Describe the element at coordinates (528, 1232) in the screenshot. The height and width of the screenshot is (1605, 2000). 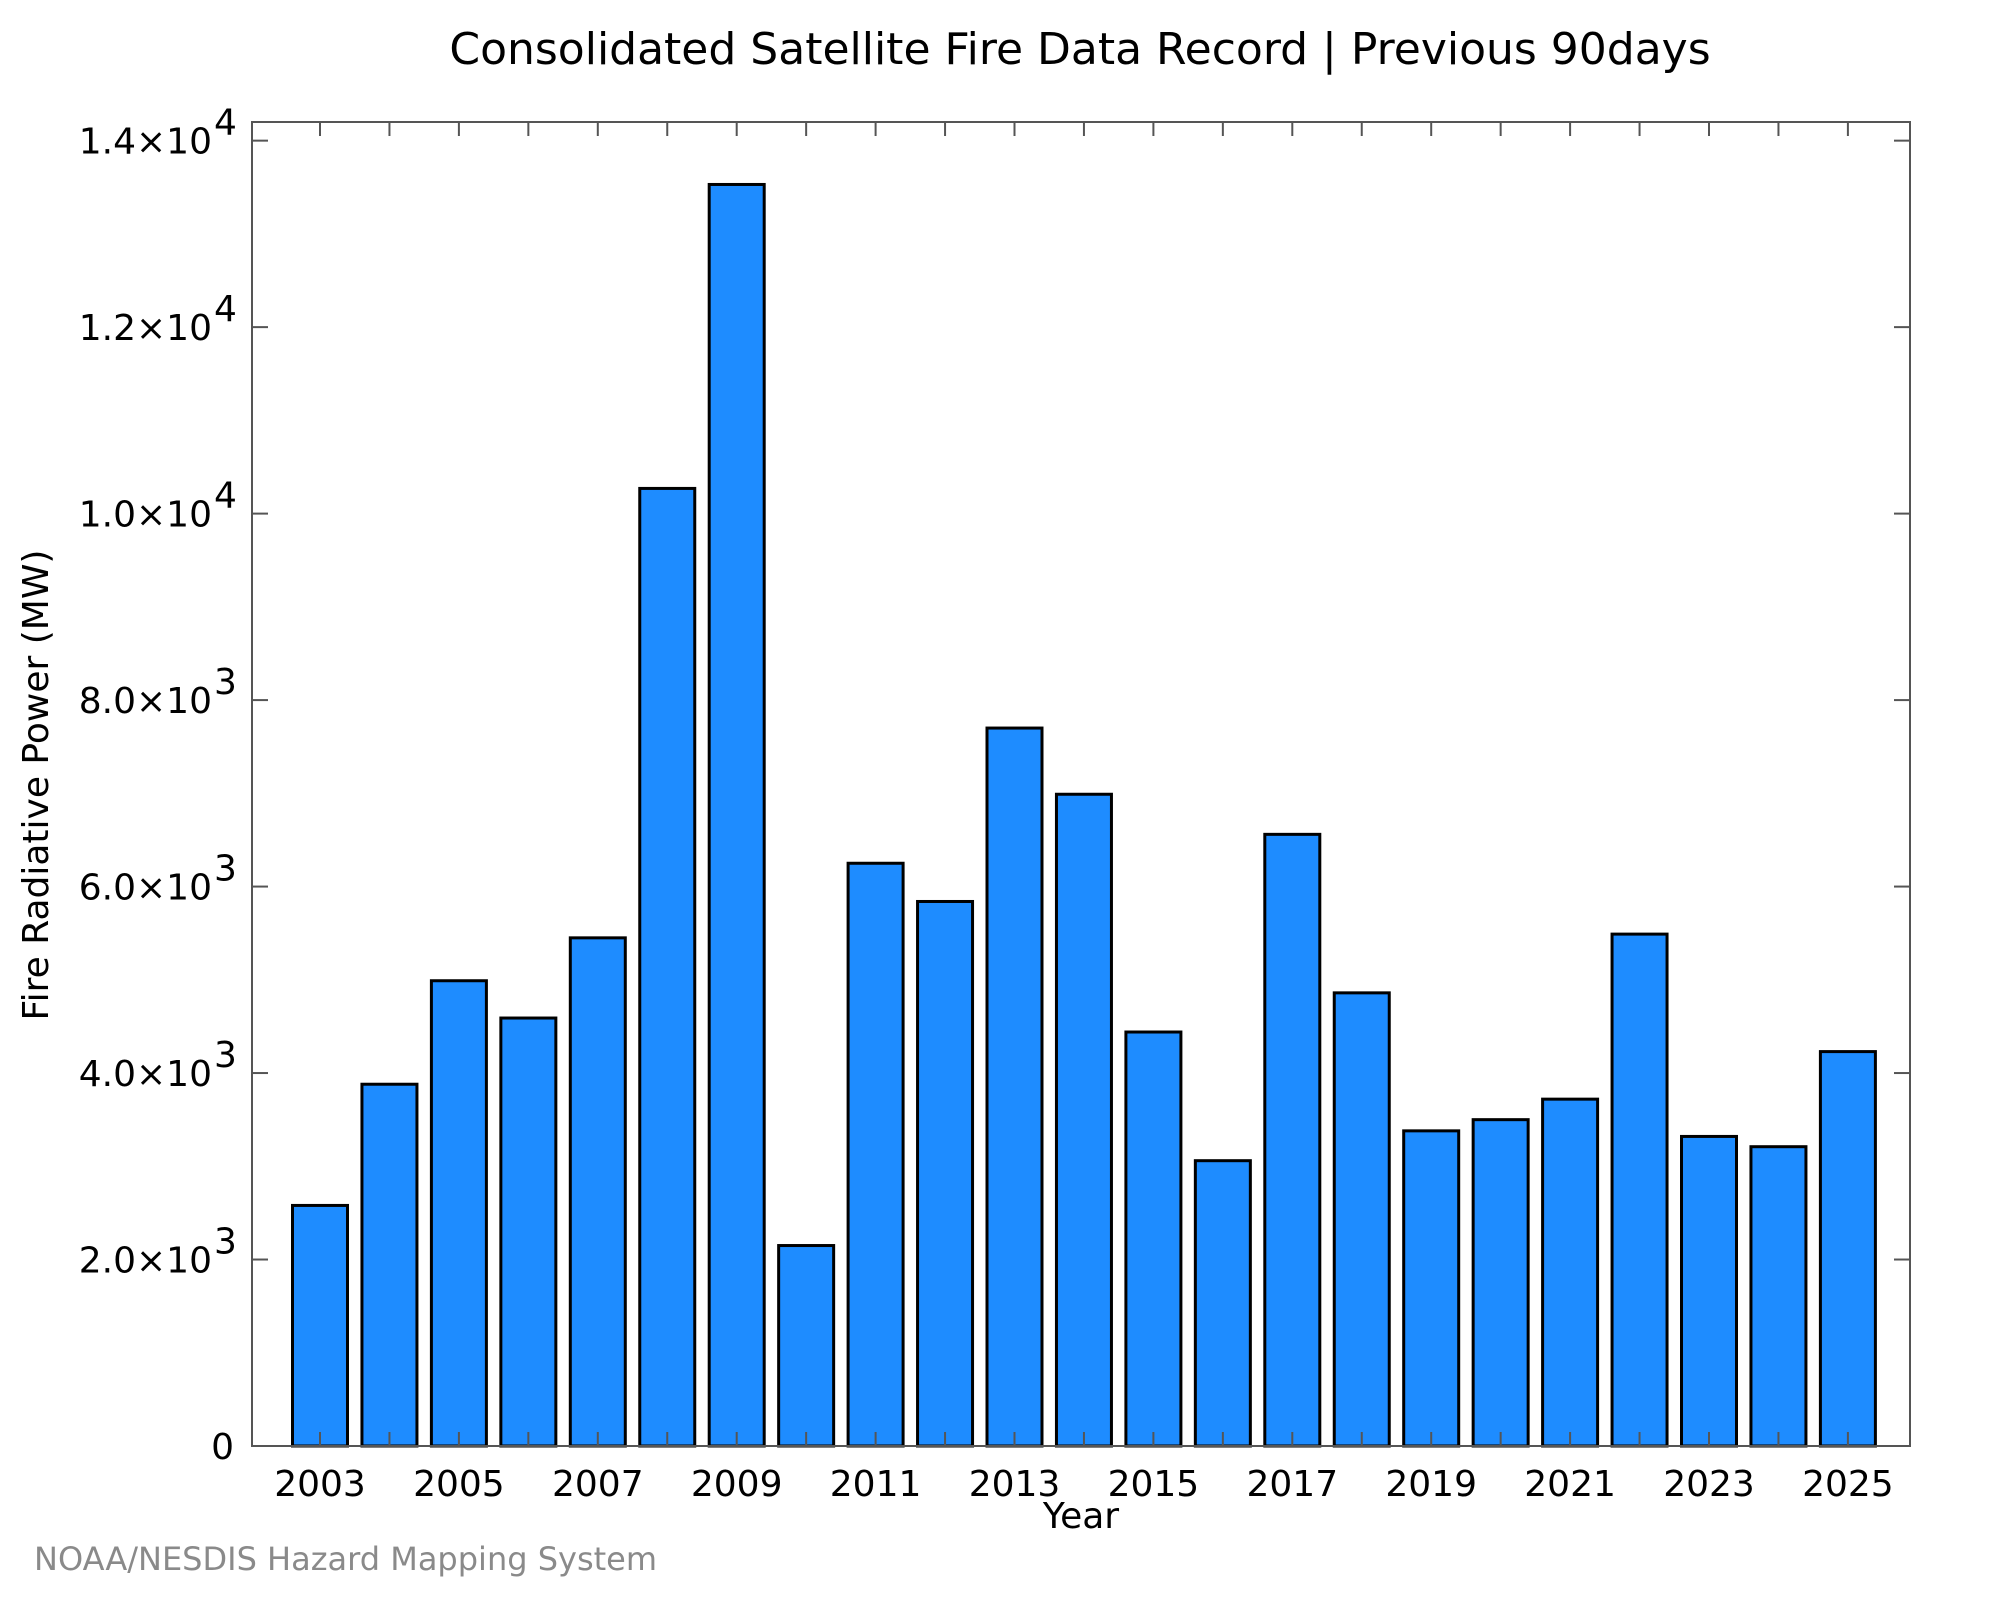
I see `bar-2006` at that location.